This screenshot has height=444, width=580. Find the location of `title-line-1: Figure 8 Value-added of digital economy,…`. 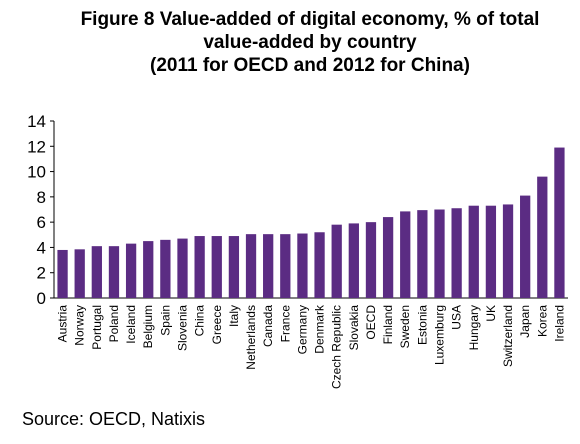

title-line-1: Figure 8 Value-added of digital economy,… is located at coordinates (310, 19).